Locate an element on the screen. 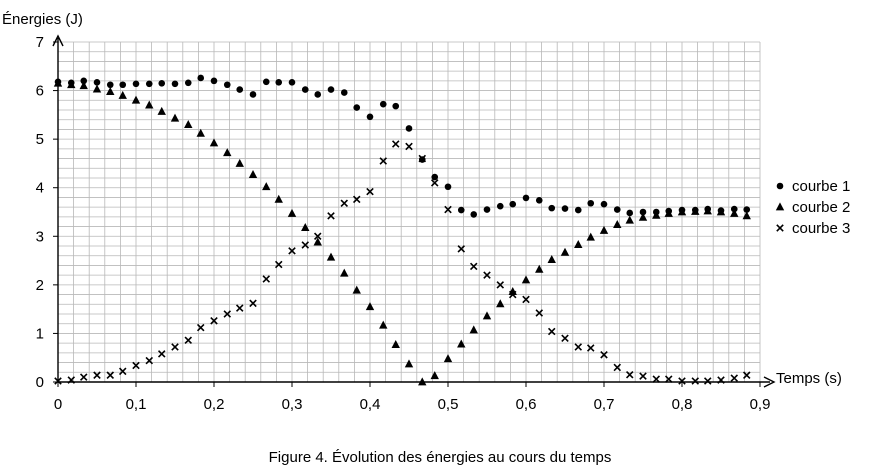 Image resolution: width=880 pixels, height=475 pixels. x-tick-label: 0,6 is located at coordinates (526, 404).